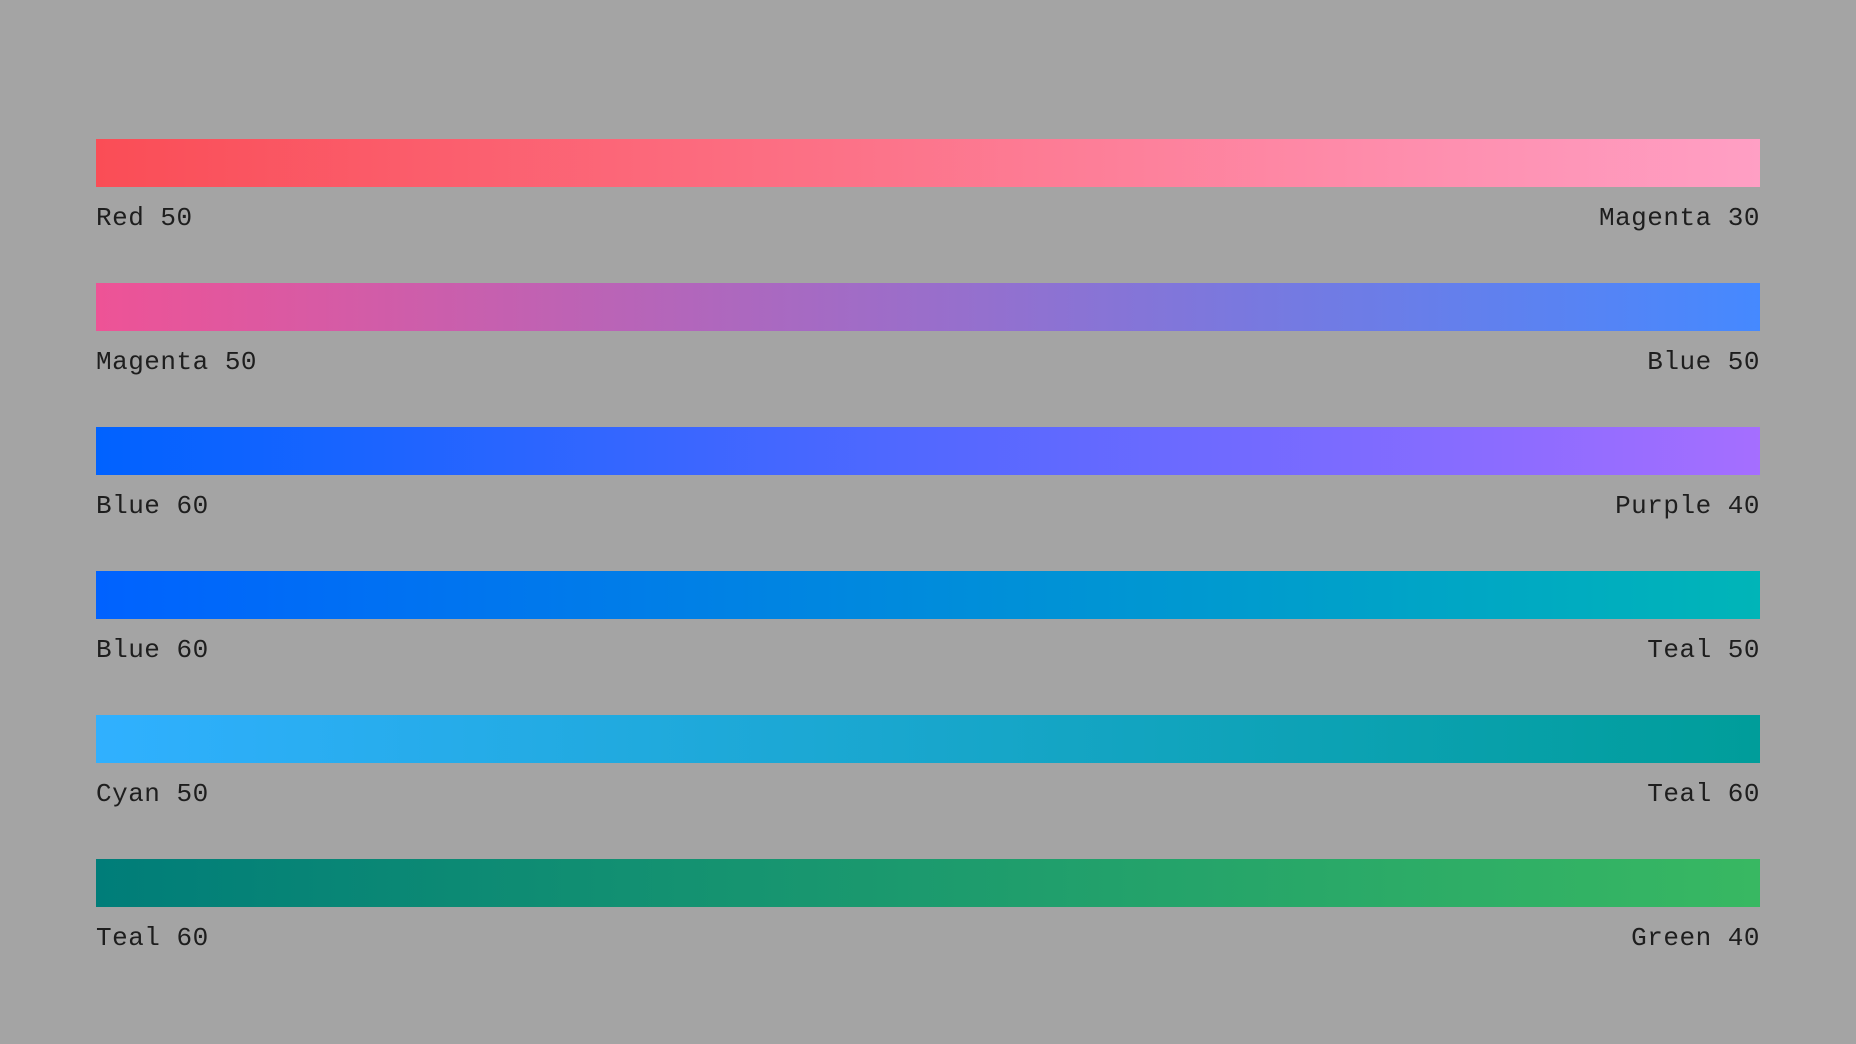 The height and width of the screenshot is (1044, 1856). What do you see at coordinates (152, 938) in the screenshot?
I see `gradient-start-label: Teal 60` at bounding box center [152, 938].